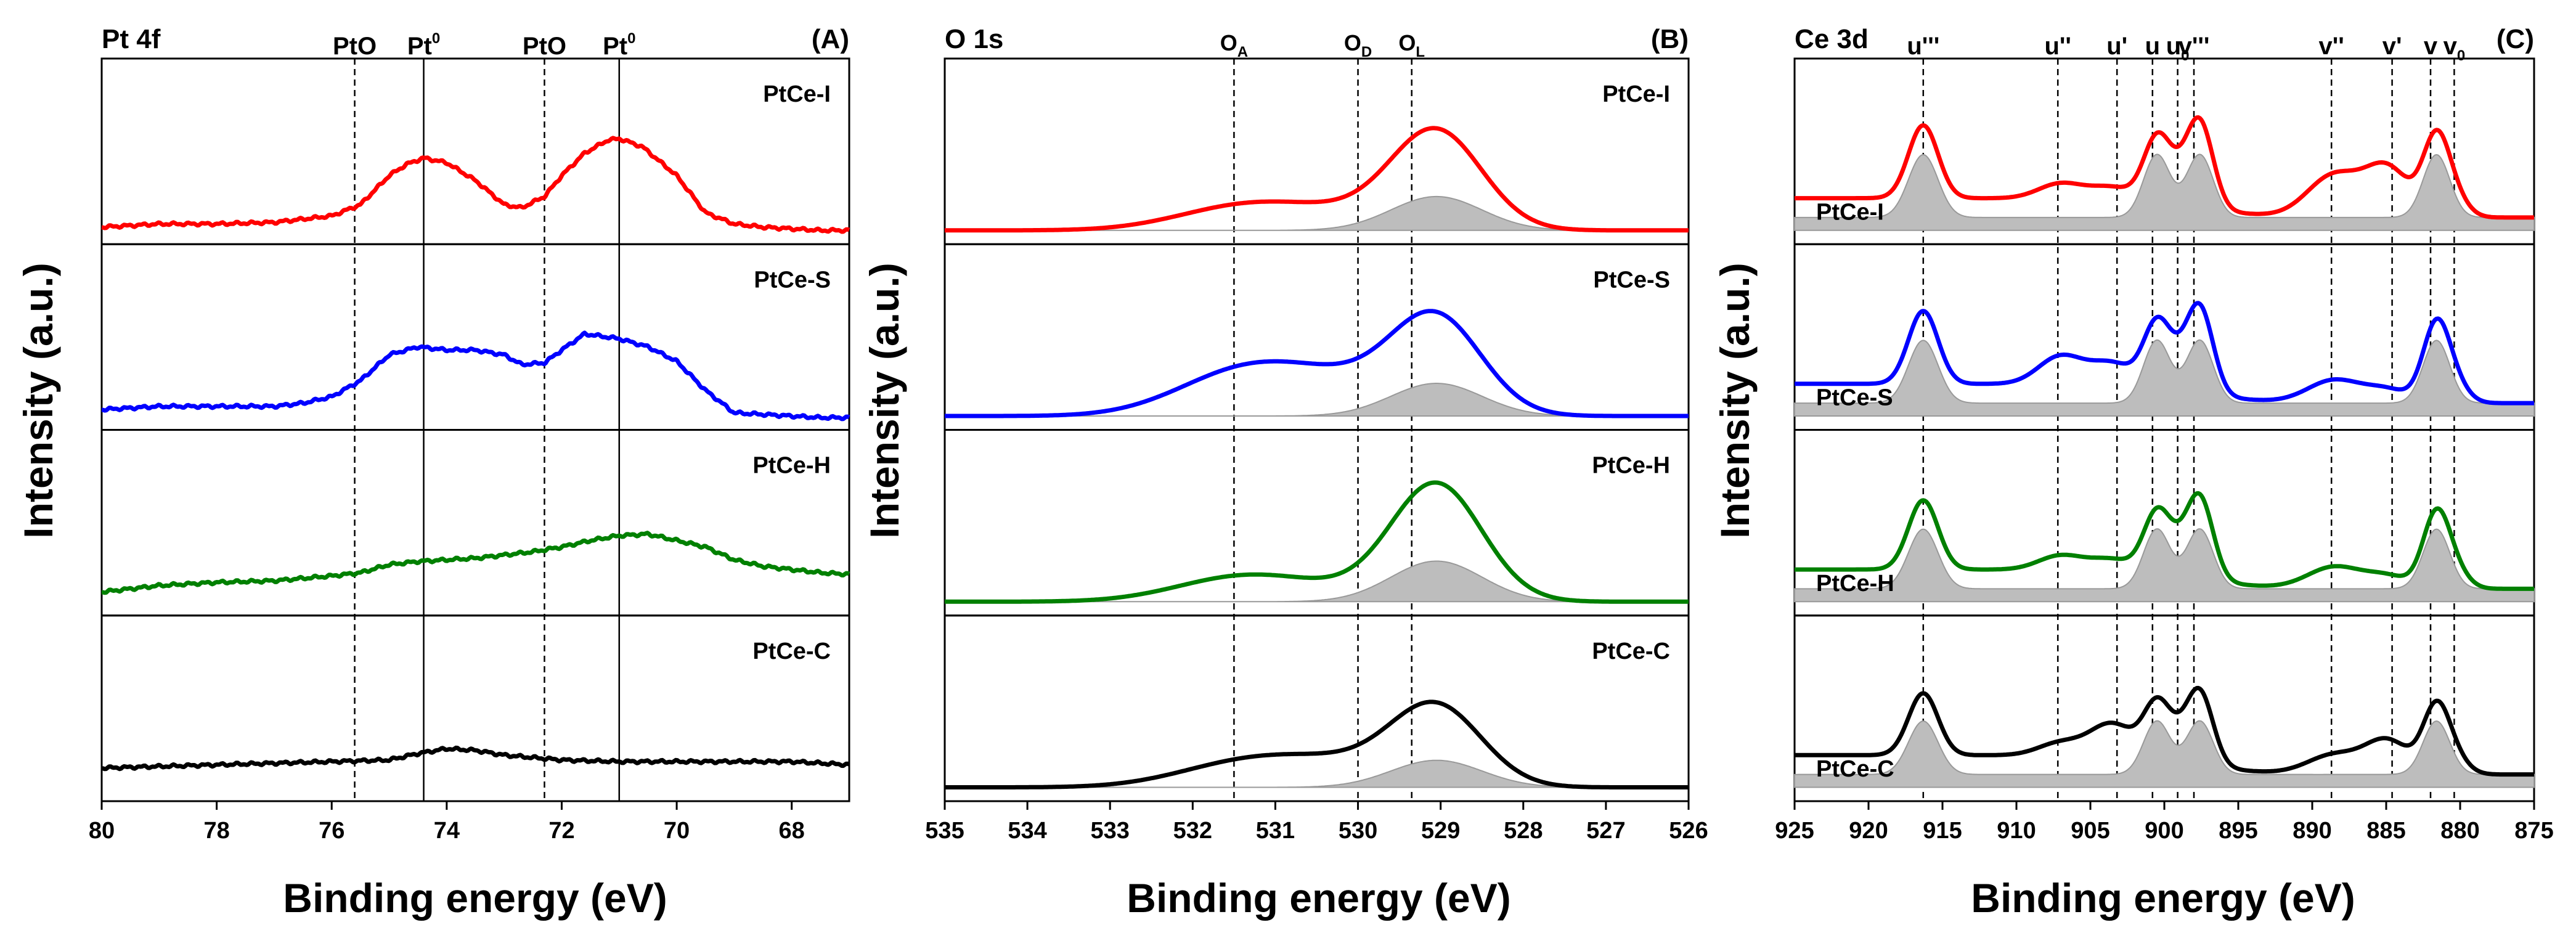 This screenshot has height=946, width=2576. Describe the element at coordinates (2057, 46) in the screenshot. I see `peak-label: u''` at that location.